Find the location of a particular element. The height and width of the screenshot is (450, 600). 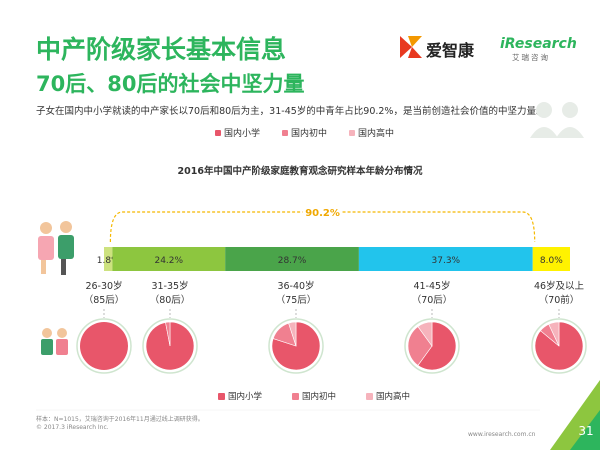

category-age-label: 36-40岁 is located at coordinates (295, 286).